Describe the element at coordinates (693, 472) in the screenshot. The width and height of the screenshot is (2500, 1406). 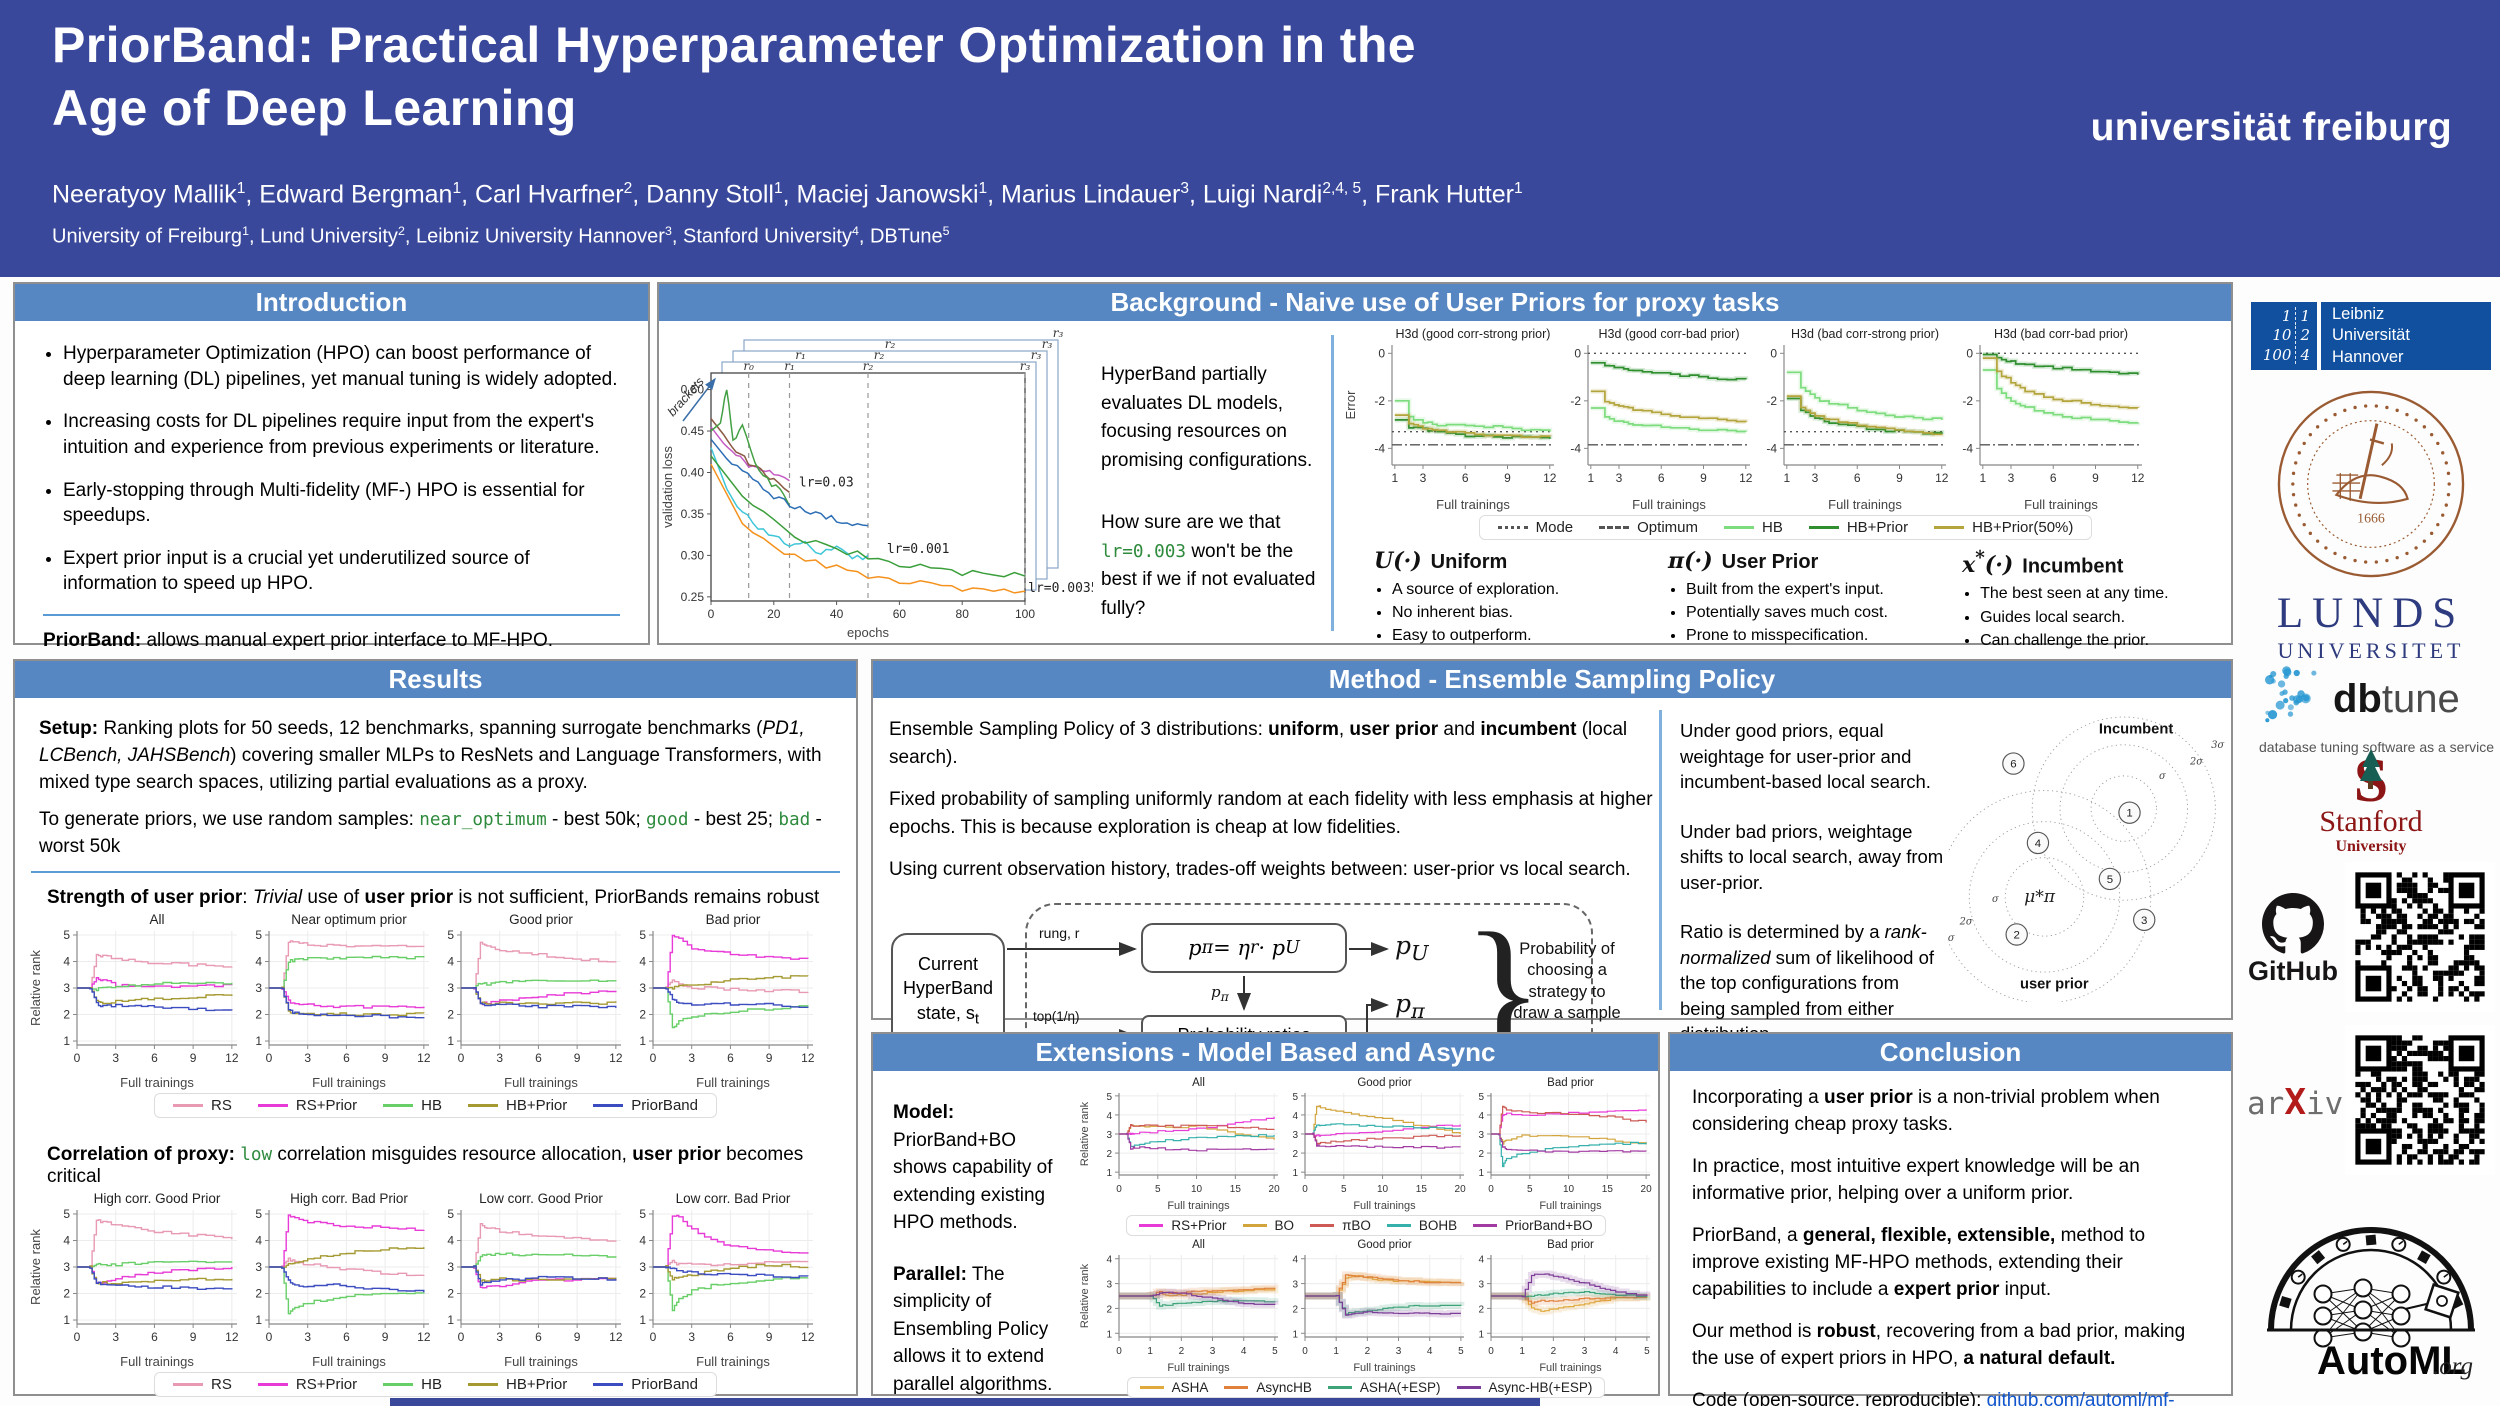
I see `svg-text: 0.40` at that location.